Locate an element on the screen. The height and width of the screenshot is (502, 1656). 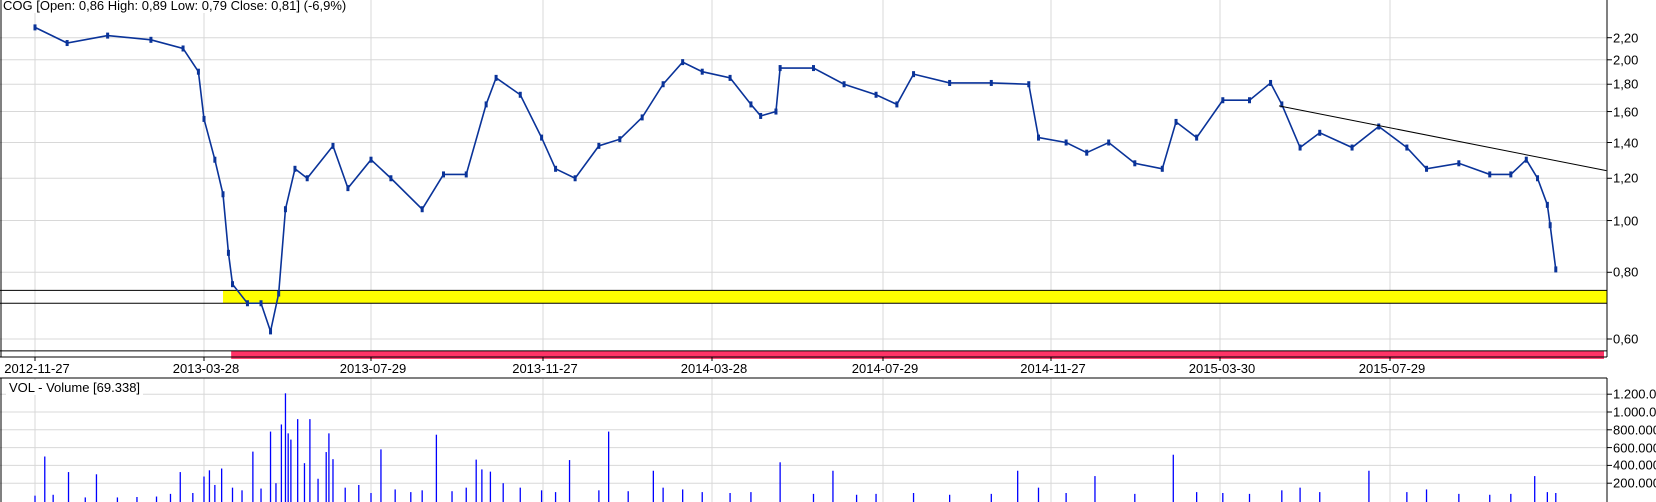
price-tick-label: 1,20 is located at coordinates (1626, 178).